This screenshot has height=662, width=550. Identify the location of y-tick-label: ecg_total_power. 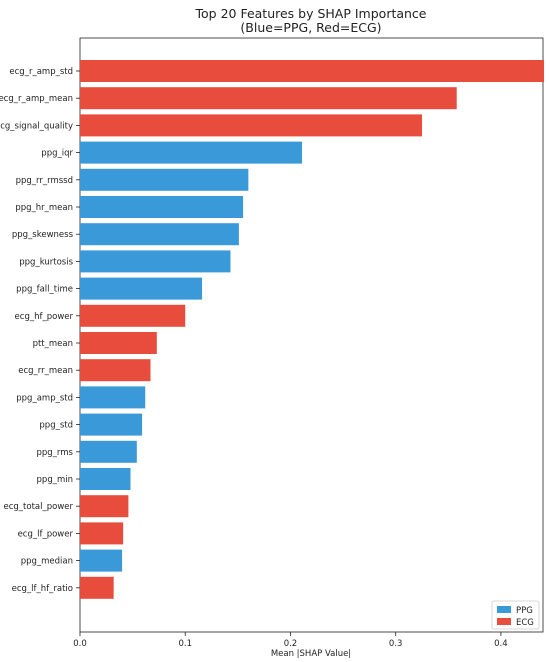
(38, 507).